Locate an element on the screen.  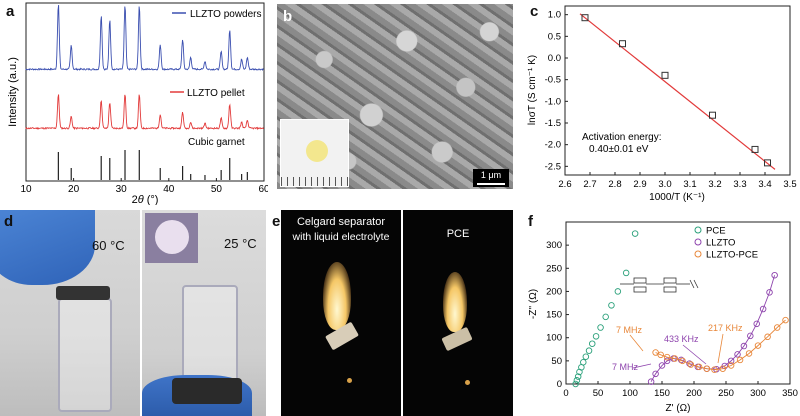
annotation-7mhz-orange: 7 MHz is located at coordinates (629, 330).